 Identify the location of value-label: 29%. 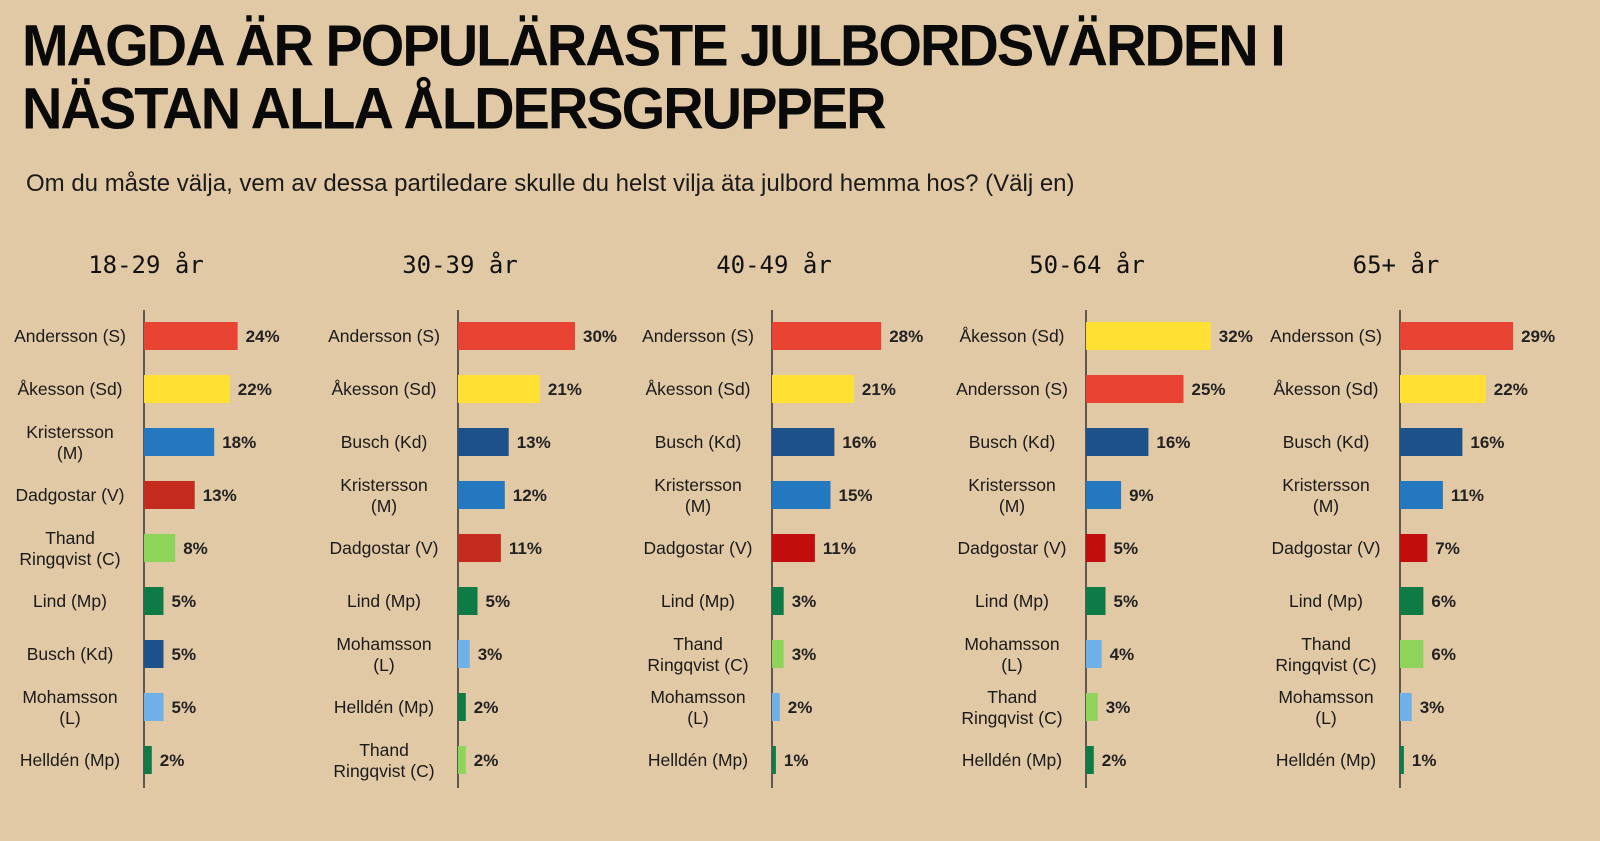
(1538, 336).